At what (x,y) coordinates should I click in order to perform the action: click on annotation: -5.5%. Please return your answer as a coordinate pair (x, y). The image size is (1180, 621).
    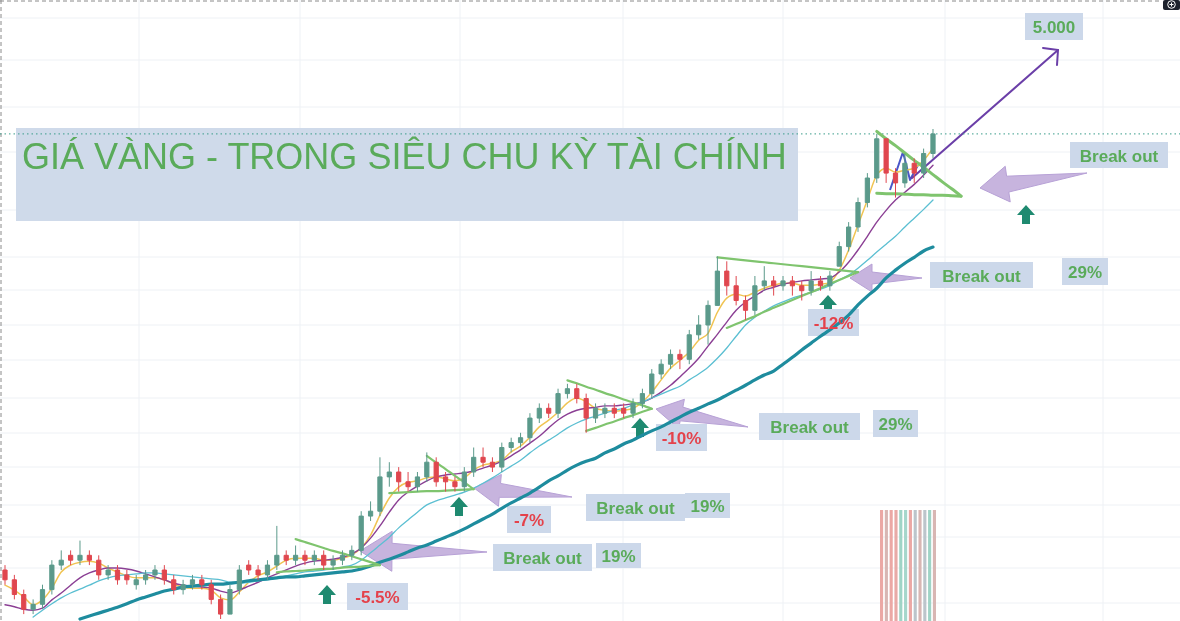
    Looking at the image, I should click on (377, 597).